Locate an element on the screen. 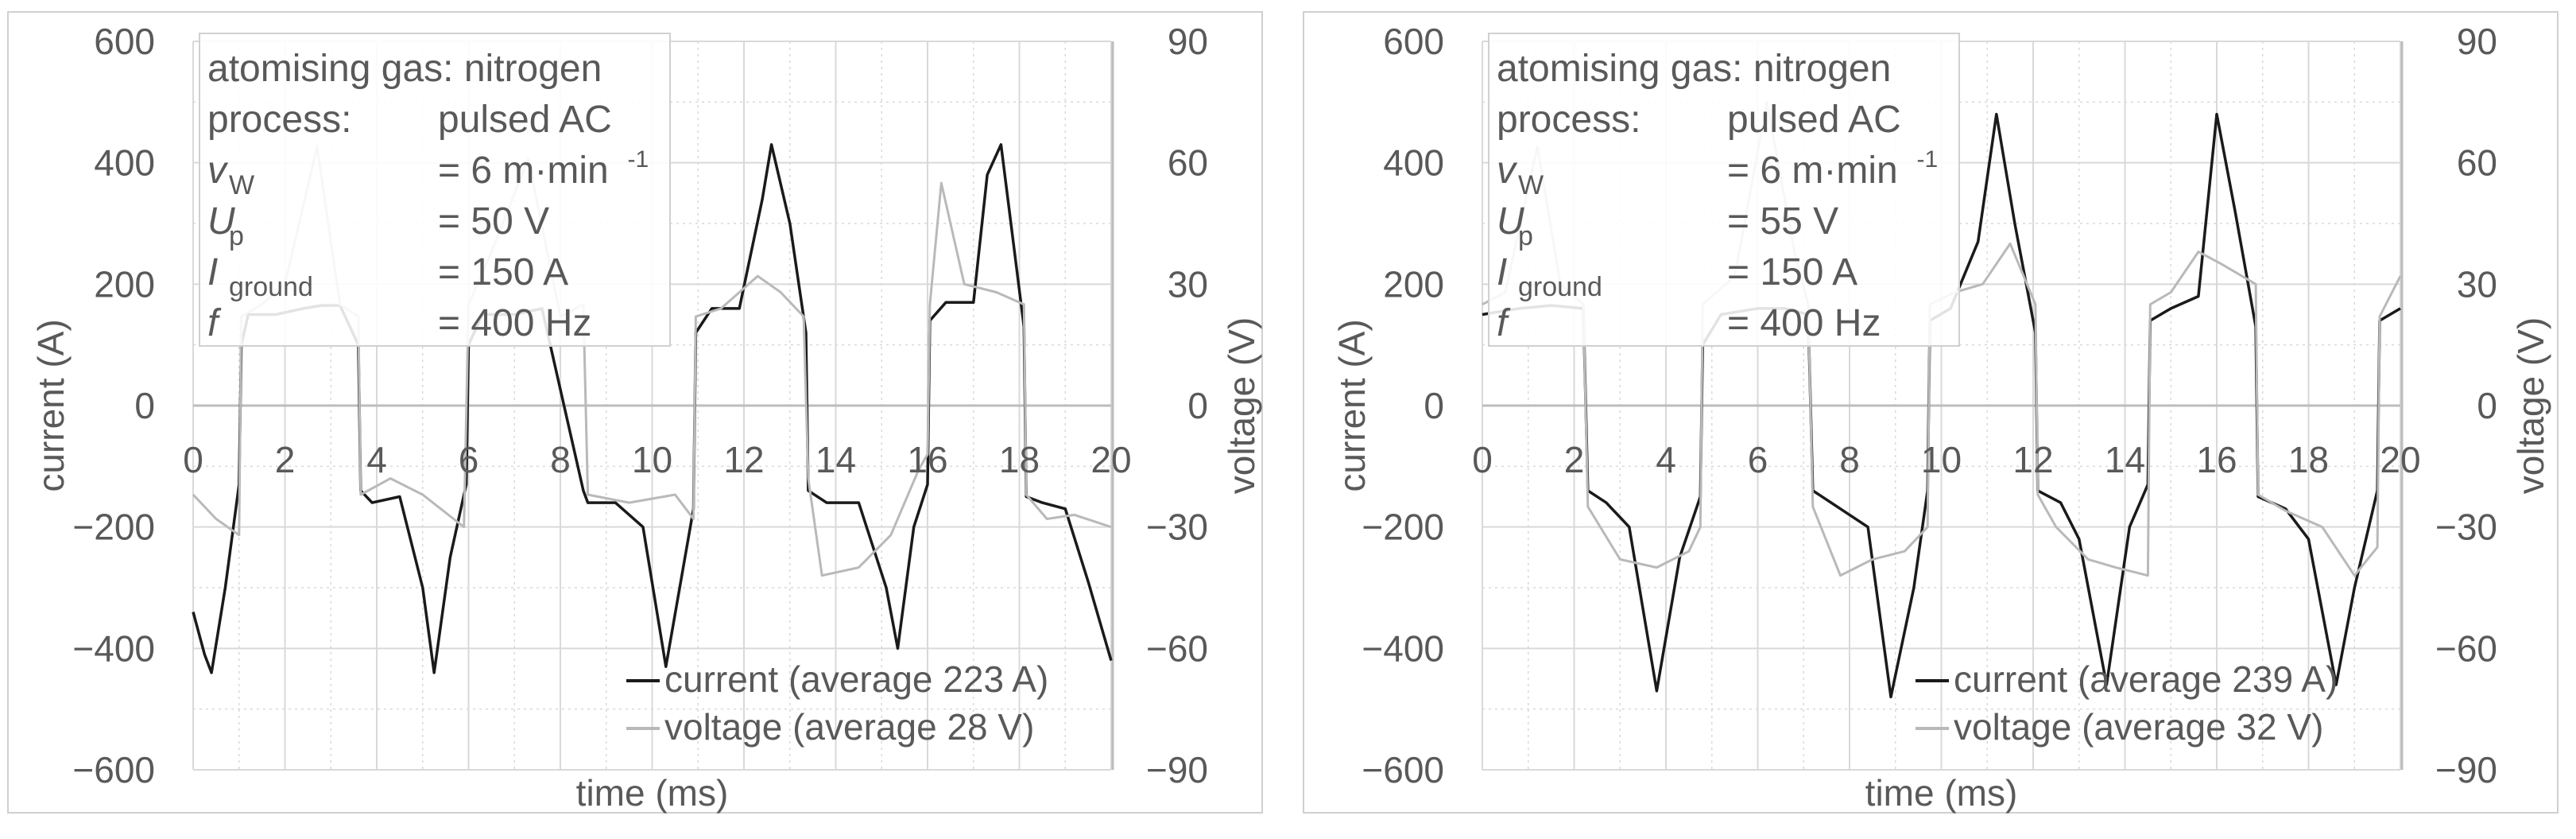 The image size is (2576, 839). info-value: = 55 V is located at coordinates (1782, 221).